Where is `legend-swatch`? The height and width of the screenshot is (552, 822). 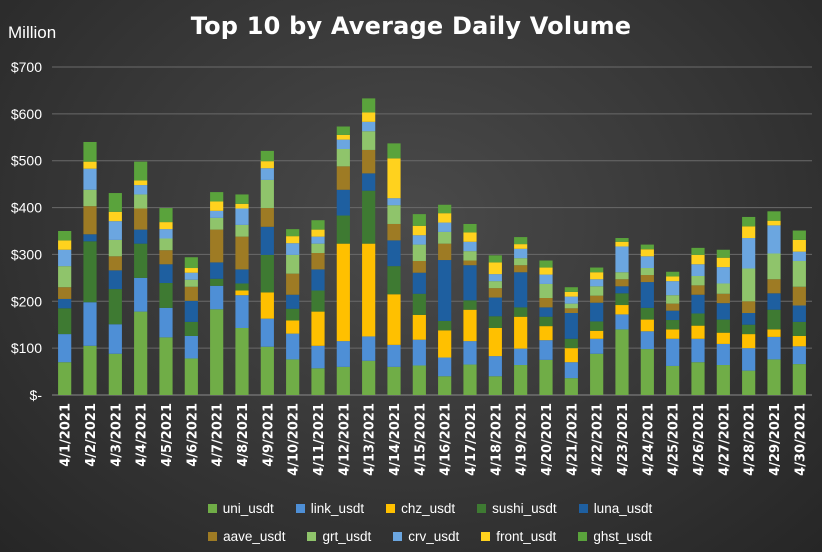
legend-swatch is located at coordinates (482, 508).